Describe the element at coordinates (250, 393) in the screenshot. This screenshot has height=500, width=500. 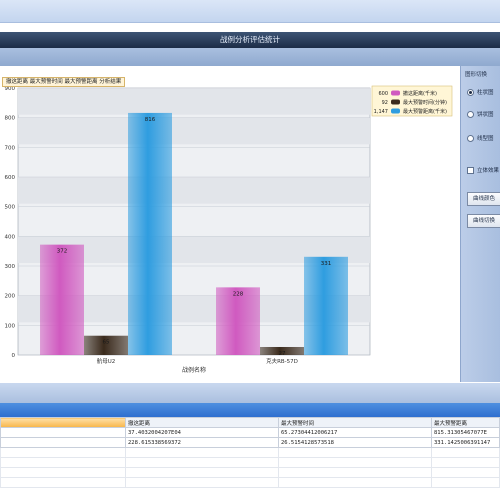
I see `bottom-toolbar` at that location.